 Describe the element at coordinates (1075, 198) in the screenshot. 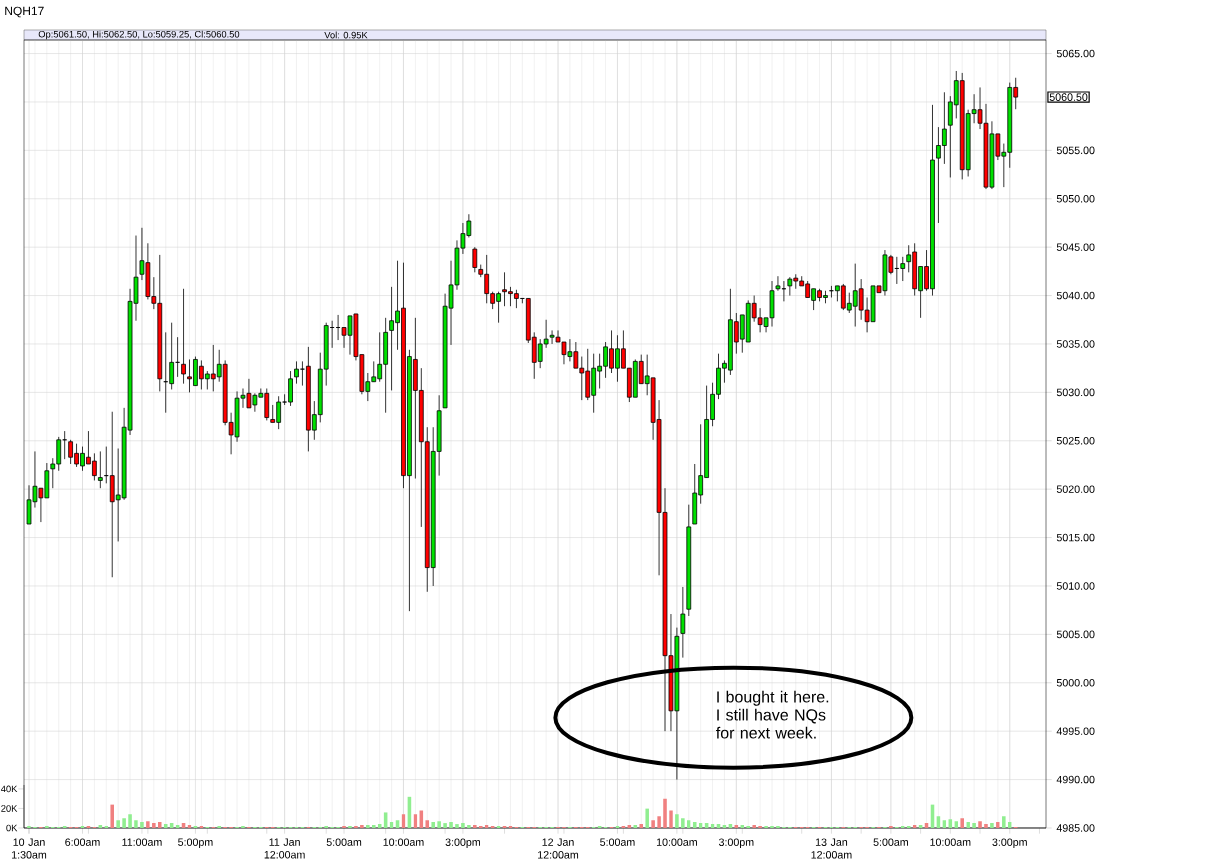

I see `y-tick-label: 5050.00` at that location.